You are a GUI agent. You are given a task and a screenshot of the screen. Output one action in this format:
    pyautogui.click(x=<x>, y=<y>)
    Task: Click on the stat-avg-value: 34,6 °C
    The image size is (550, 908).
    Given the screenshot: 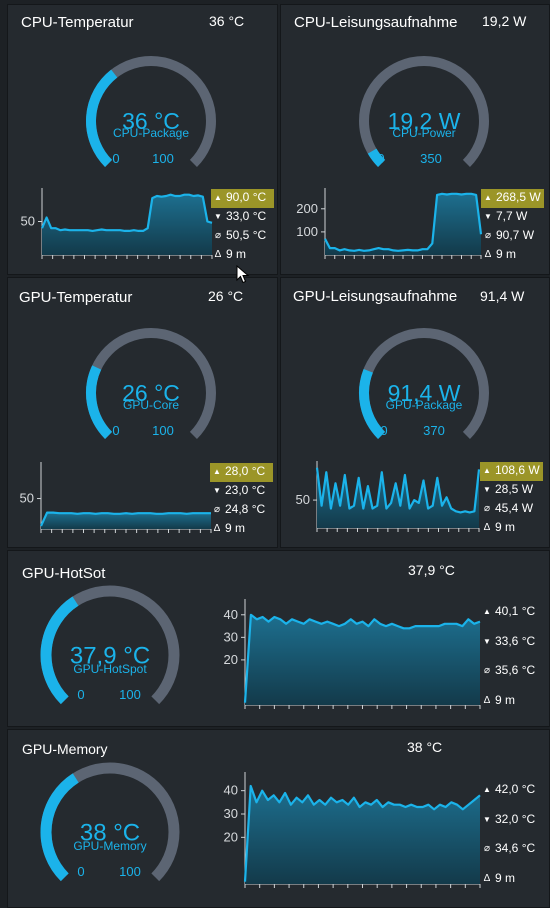 What is the action you would take?
    pyautogui.click(x=515, y=848)
    